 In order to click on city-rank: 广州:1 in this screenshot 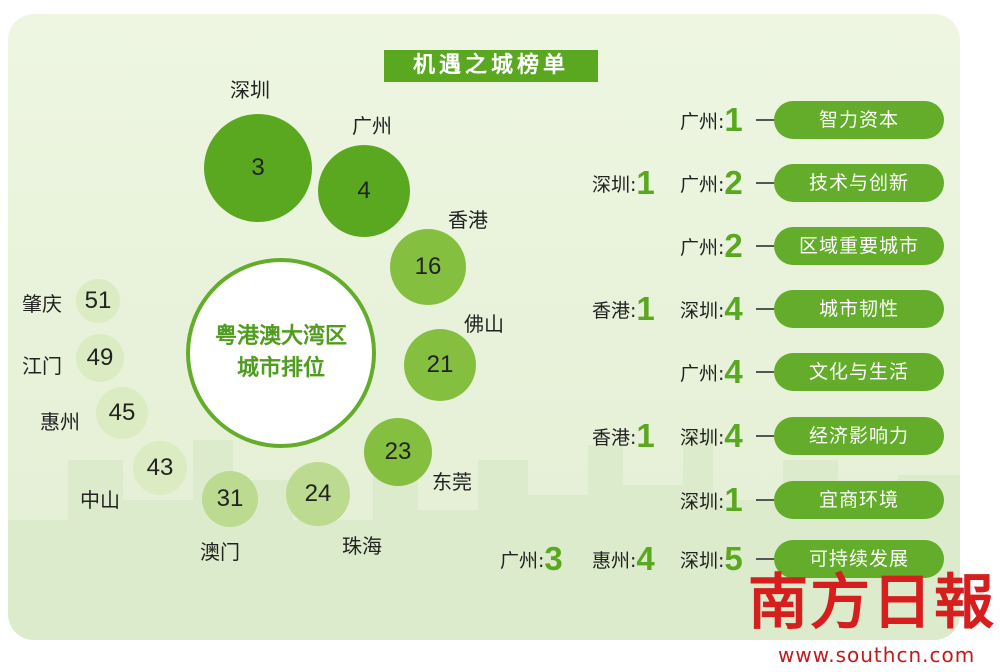, I will do `click(711, 121)`.